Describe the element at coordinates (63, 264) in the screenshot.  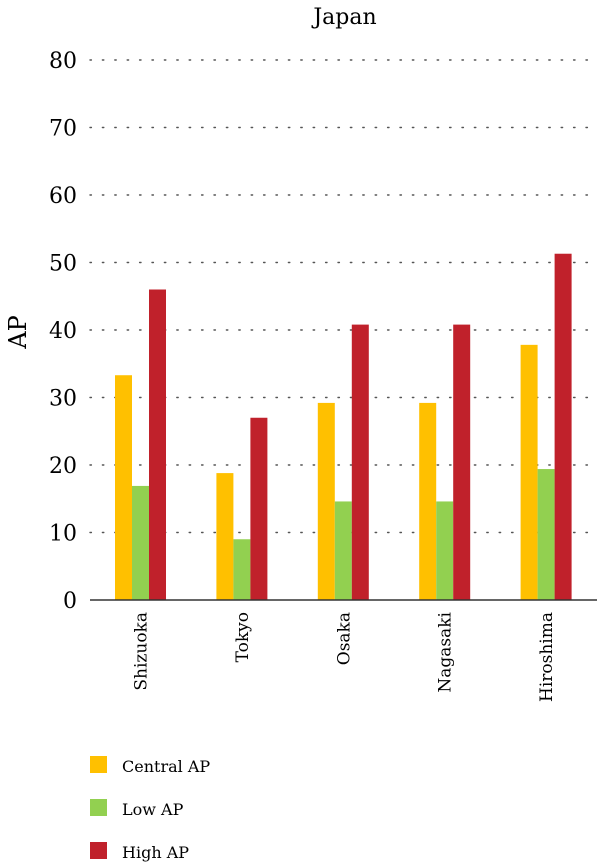
I see `y-tick-label: 50` at that location.